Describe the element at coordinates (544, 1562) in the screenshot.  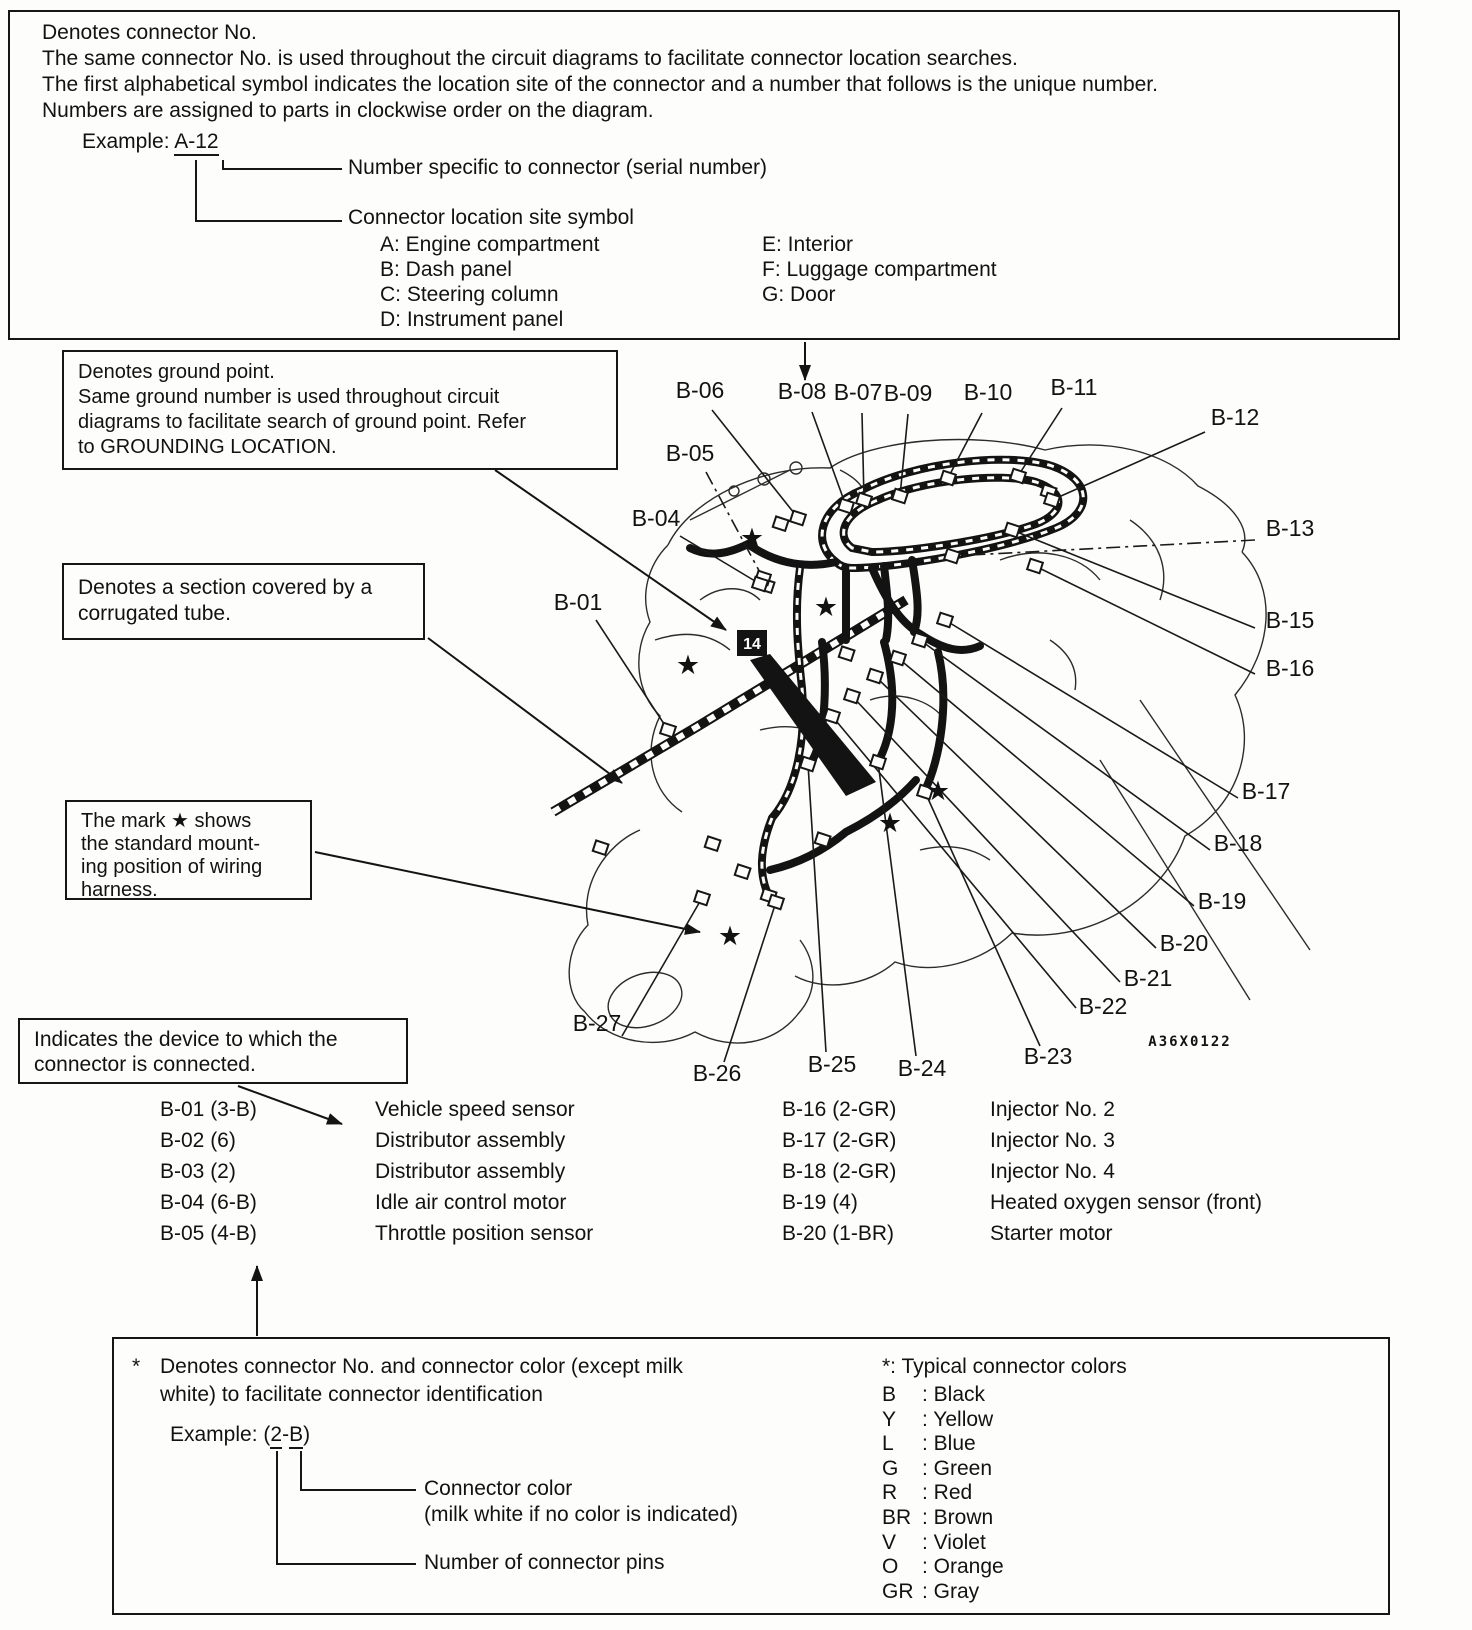
I see `pin-count-label: Number of connector pins` at that location.